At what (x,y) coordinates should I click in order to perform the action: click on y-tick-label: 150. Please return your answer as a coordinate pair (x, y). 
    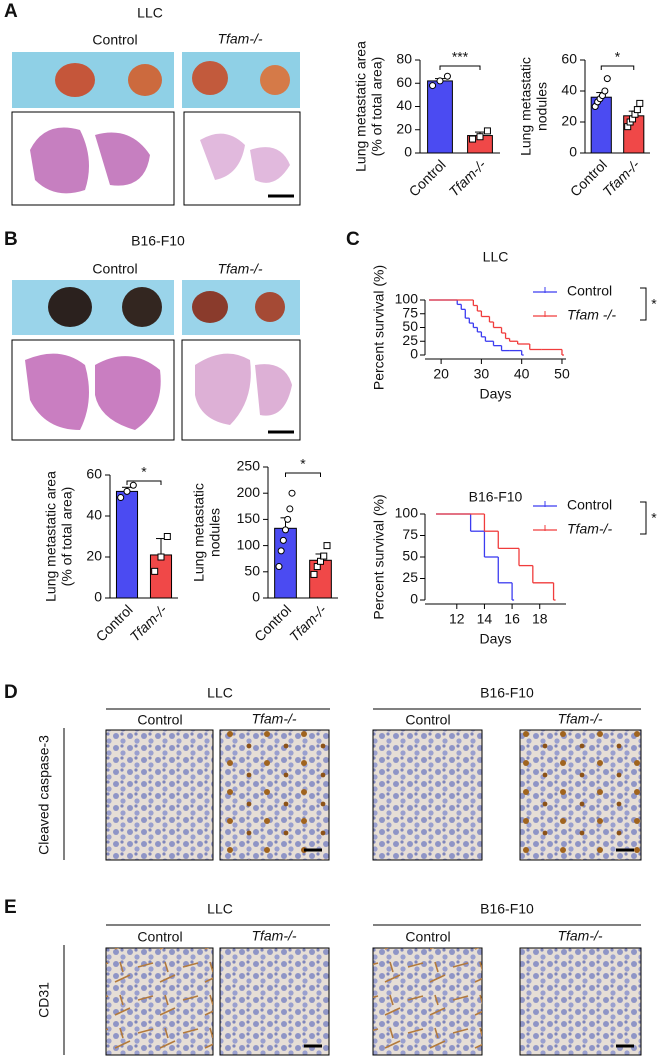
    Looking at the image, I should click on (249, 518).